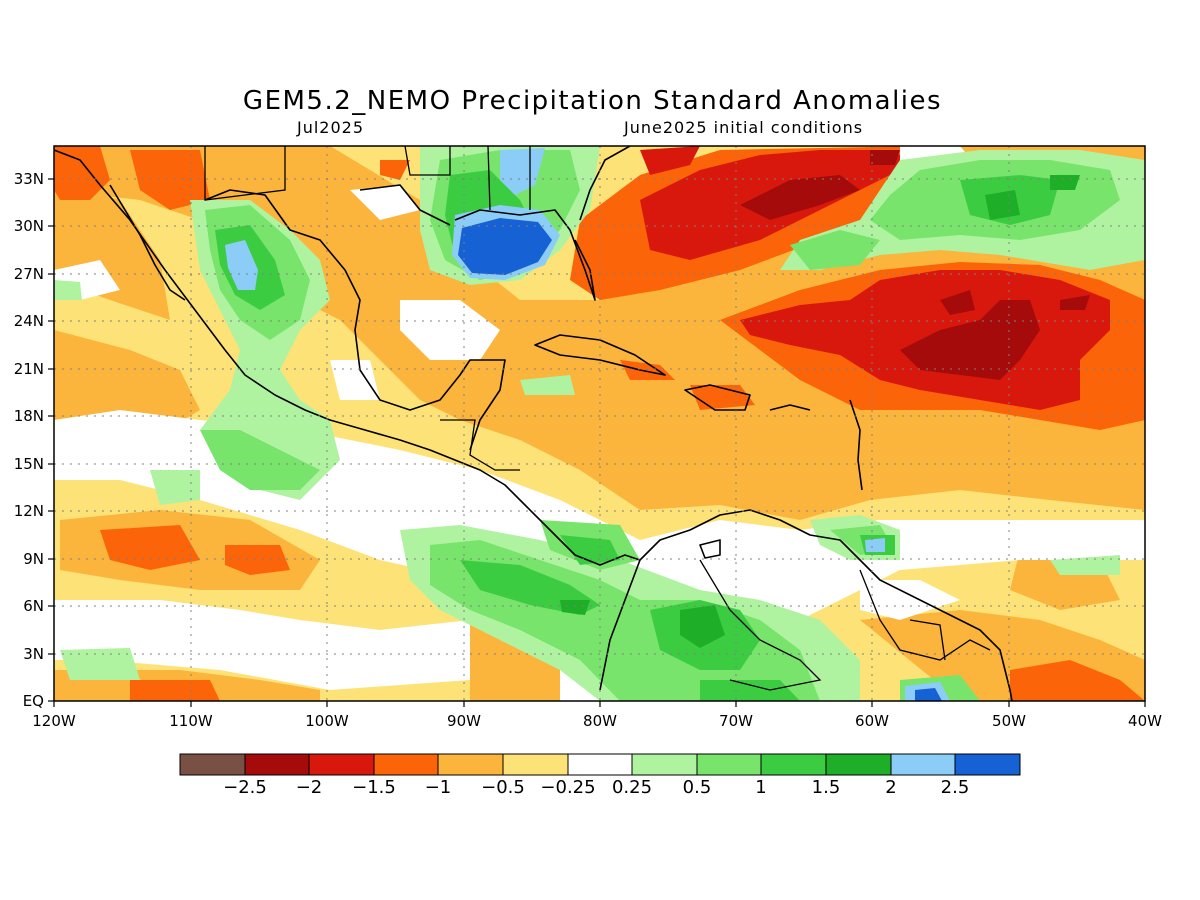  What do you see at coordinates (331, 127) in the screenshot?
I see `forecast-month: Jul2025` at bounding box center [331, 127].